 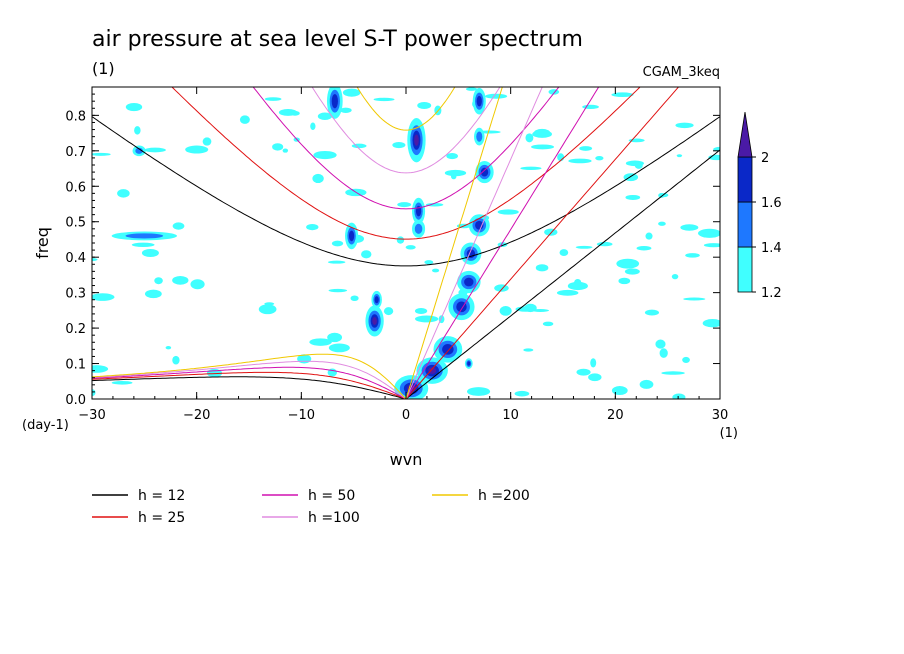 I want to click on legend-label: h =100, so click(x=334, y=518).